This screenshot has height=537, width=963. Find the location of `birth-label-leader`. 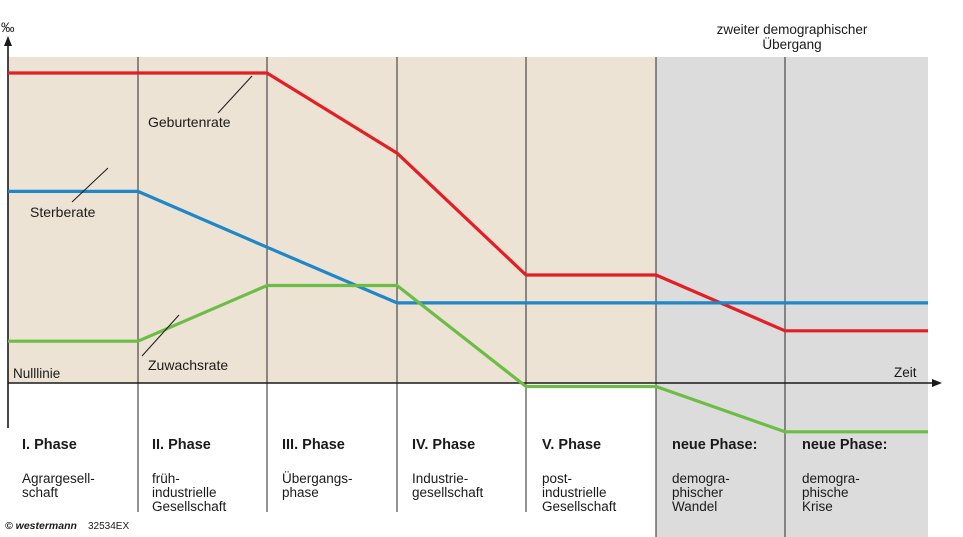

birth-label-leader is located at coordinates (235, 94).